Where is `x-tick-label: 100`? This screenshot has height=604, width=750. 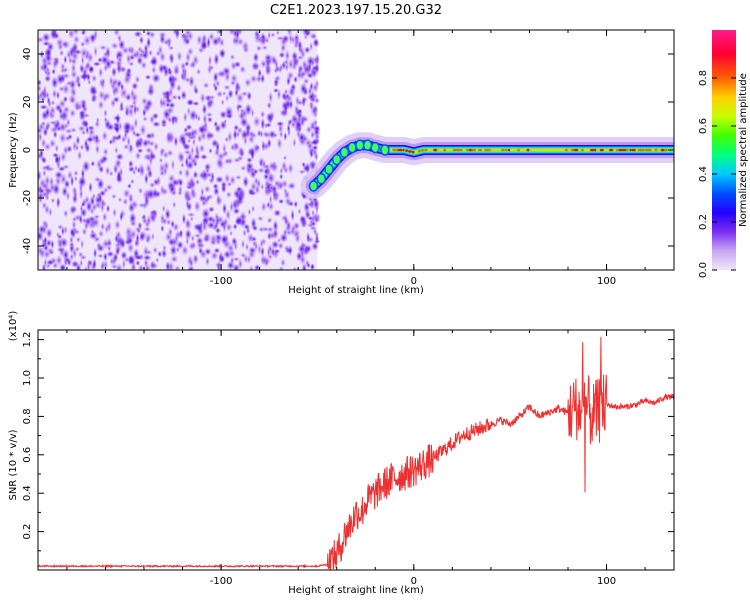 x-tick-label: 100 is located at coordinates (606, 581).